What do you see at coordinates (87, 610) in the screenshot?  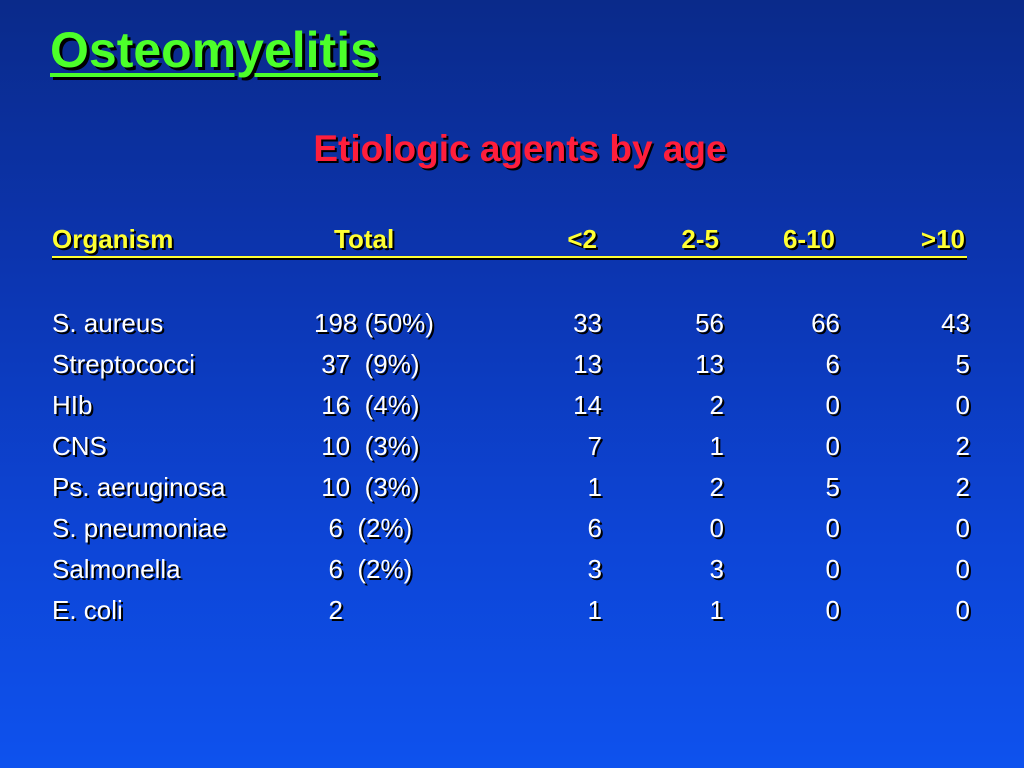 I see `cell-organism: E. coli` at bounding box center [87, 610].